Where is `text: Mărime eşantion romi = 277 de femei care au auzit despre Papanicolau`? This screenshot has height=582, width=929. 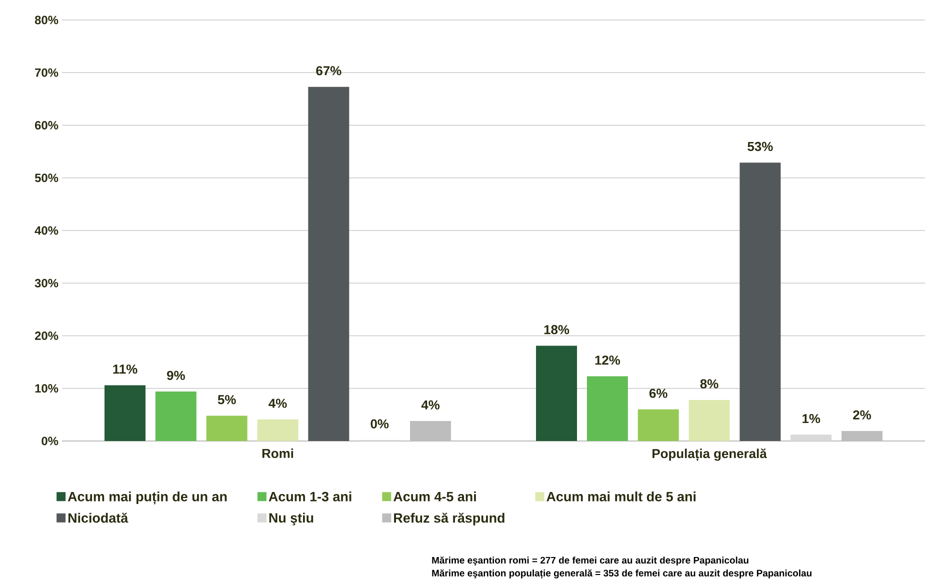 text: Mărime eşantion romi = 277 de femei care au auzit despre Papanicolau is located at coordinates (590, 561).